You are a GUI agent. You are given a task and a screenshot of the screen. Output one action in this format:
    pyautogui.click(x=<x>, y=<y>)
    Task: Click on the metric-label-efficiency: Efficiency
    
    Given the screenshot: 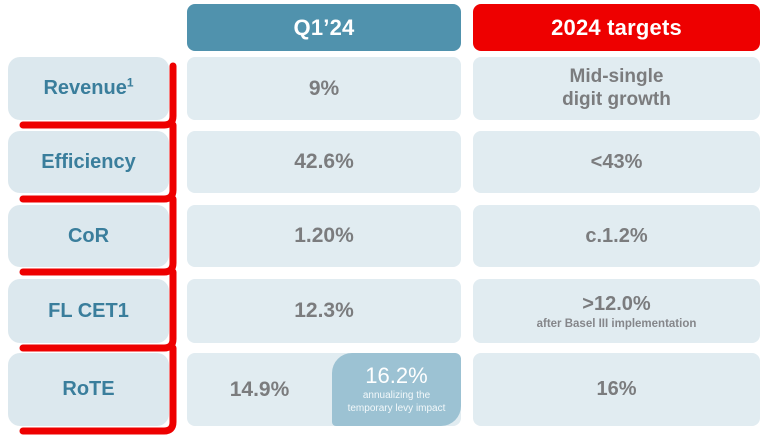 What is the action you would take?
    pyautogui.click(x=88, y=162)
    